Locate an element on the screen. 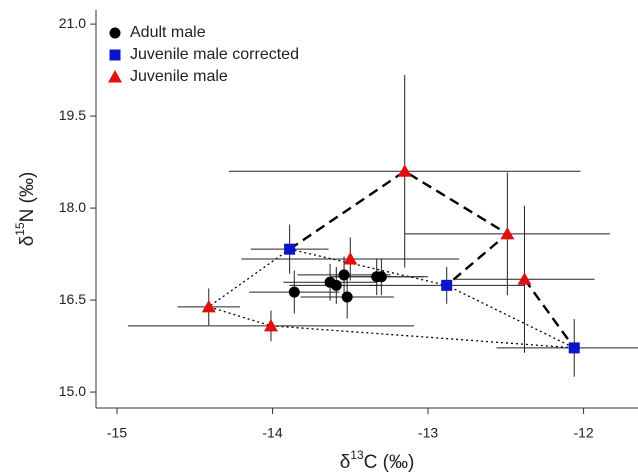 This screenshot has width=638, height=475. y-tick-label: 15.0 is located at coordinates (72, 391).